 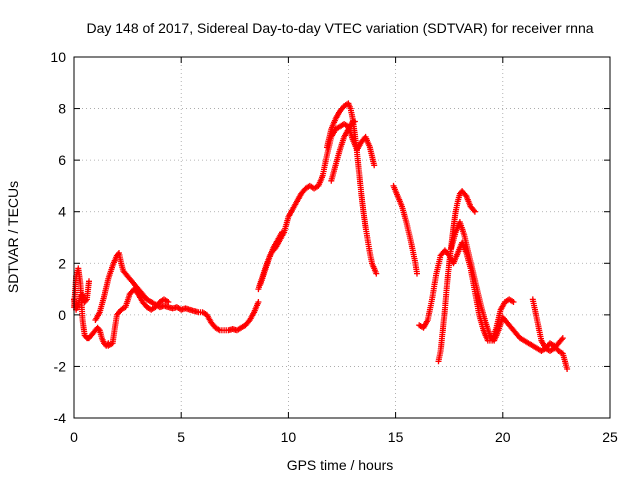 I want to click on x-tick-label: 5, so click(x=181, y=437).